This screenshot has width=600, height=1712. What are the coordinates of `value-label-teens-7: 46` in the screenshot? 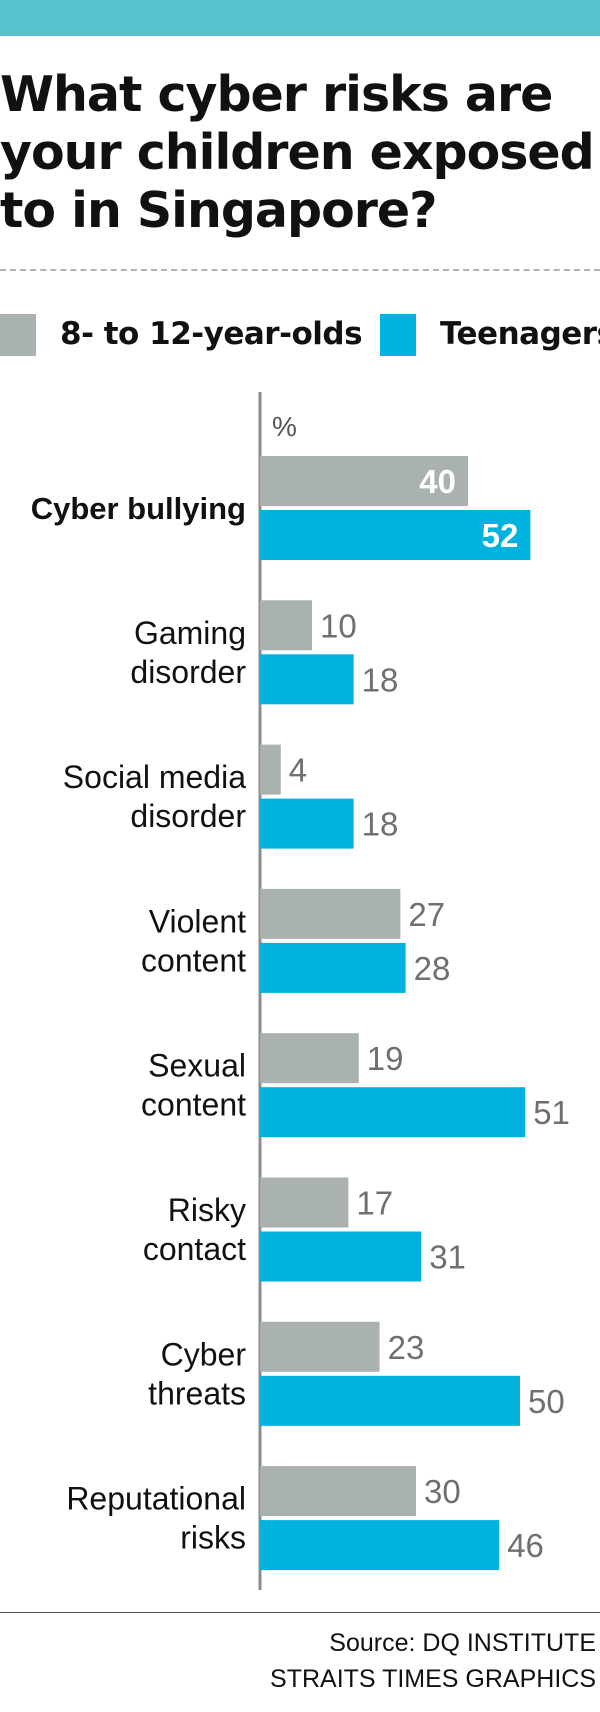 It's located at (525, 1545).